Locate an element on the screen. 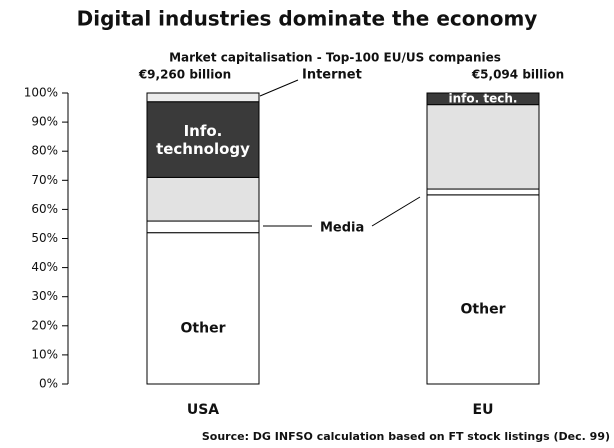 The width and height of the screenshot is (614, 448). bar-total: €9,260 billion is located at coordinates (184, 75).